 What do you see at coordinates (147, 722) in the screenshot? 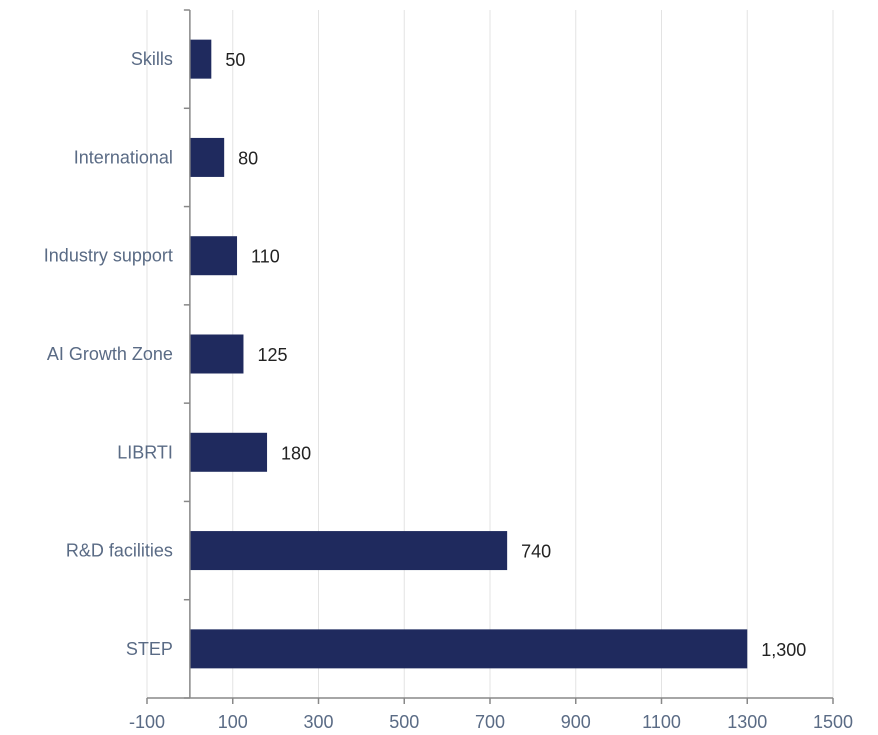
I see `x-tick-label-0: -100` at bounding box center [147, 722].